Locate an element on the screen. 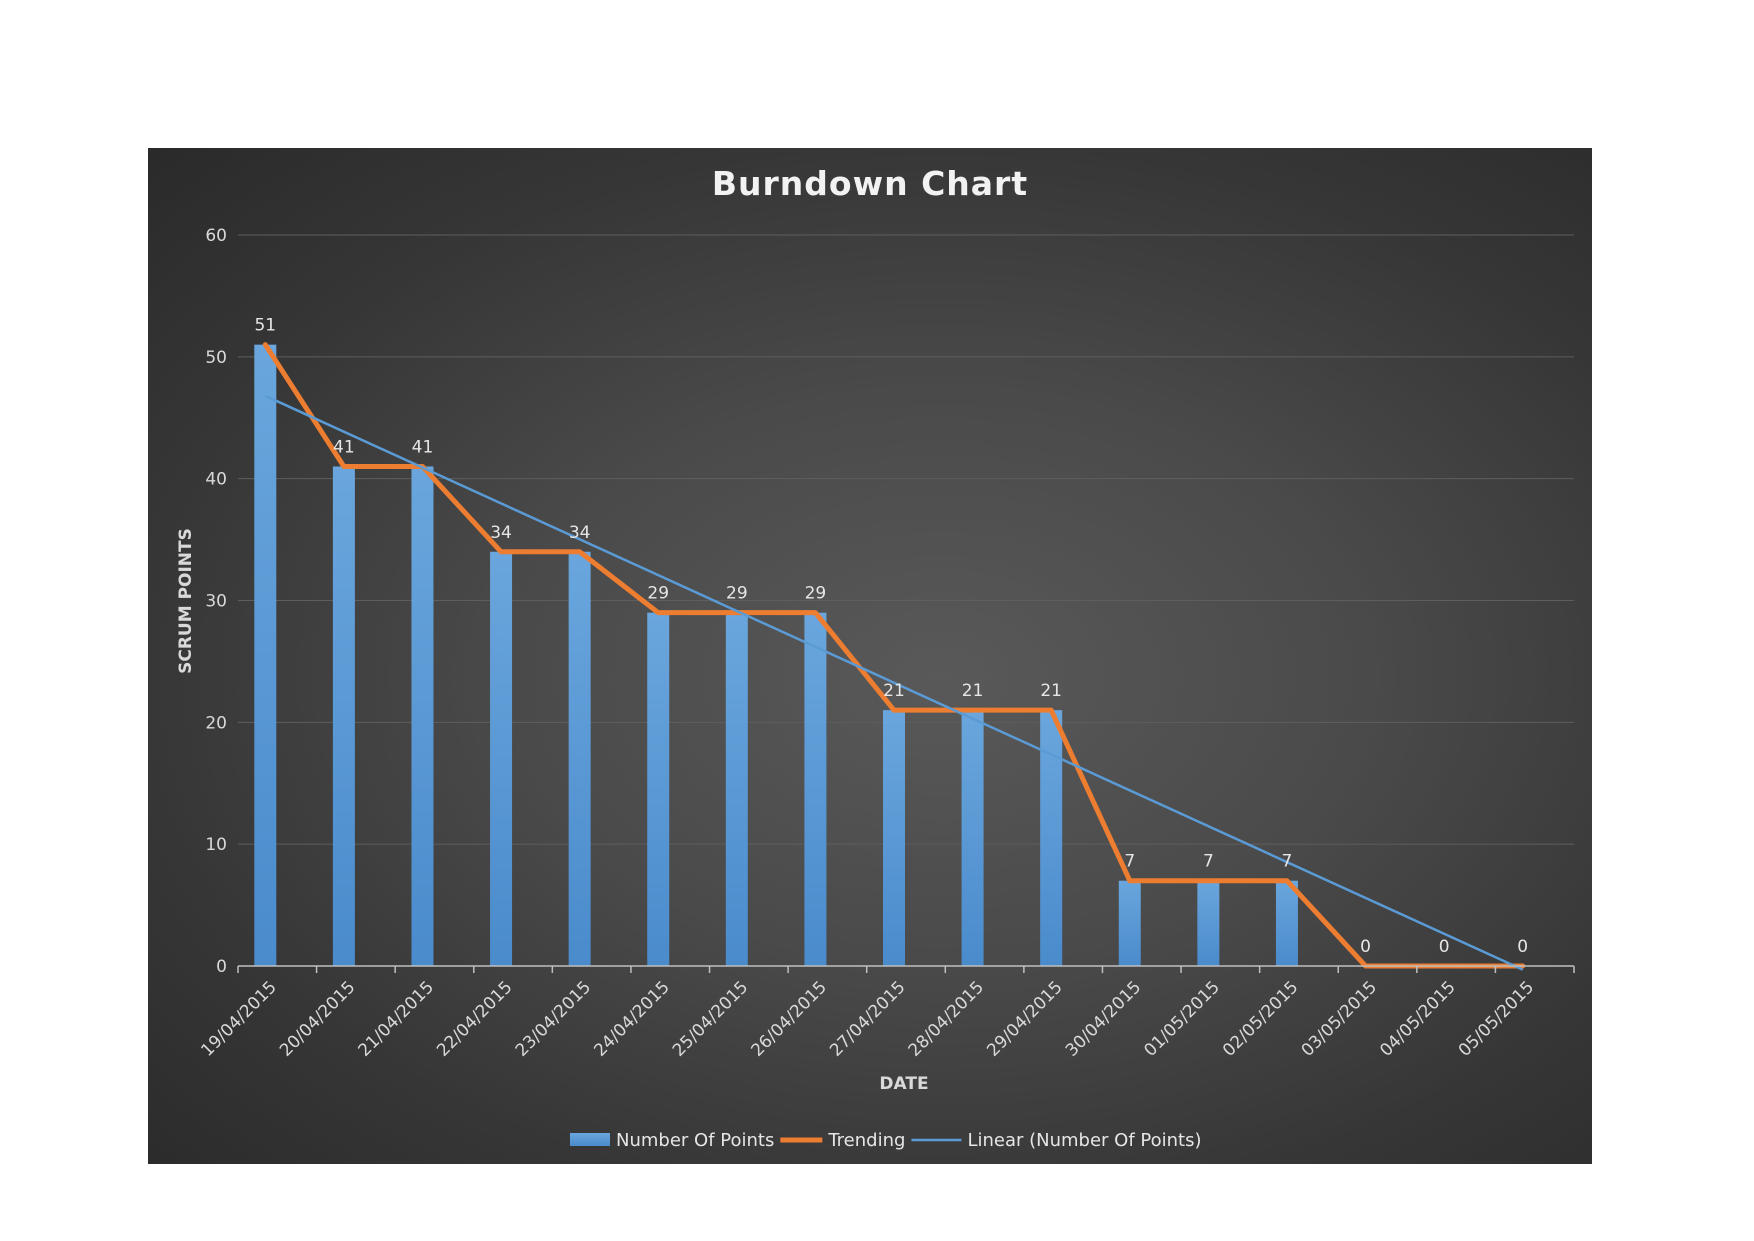 The width and height of the screenshot is (1754, 1241). legend-label: Linear (Number Of Points) is located at coordinates (1084, 1140).